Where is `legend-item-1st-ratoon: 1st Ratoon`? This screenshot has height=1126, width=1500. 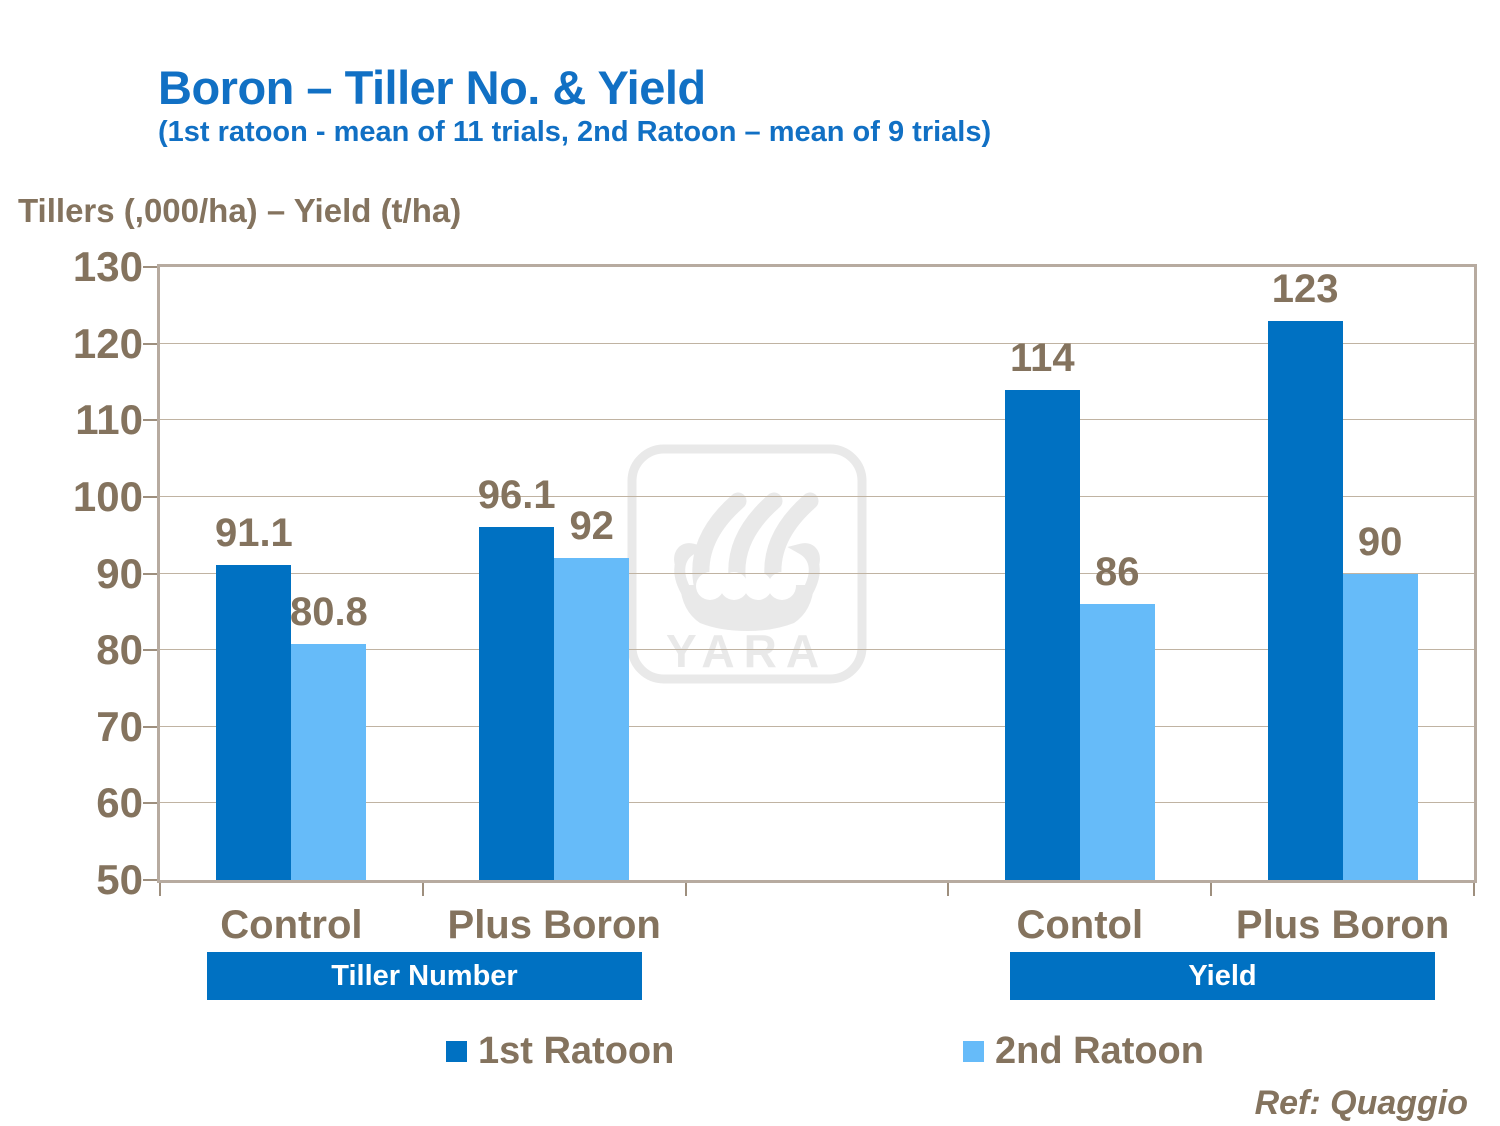
legend-item-1st-ratoon: 1st Ratoon is located at coordinates (560, 1051).